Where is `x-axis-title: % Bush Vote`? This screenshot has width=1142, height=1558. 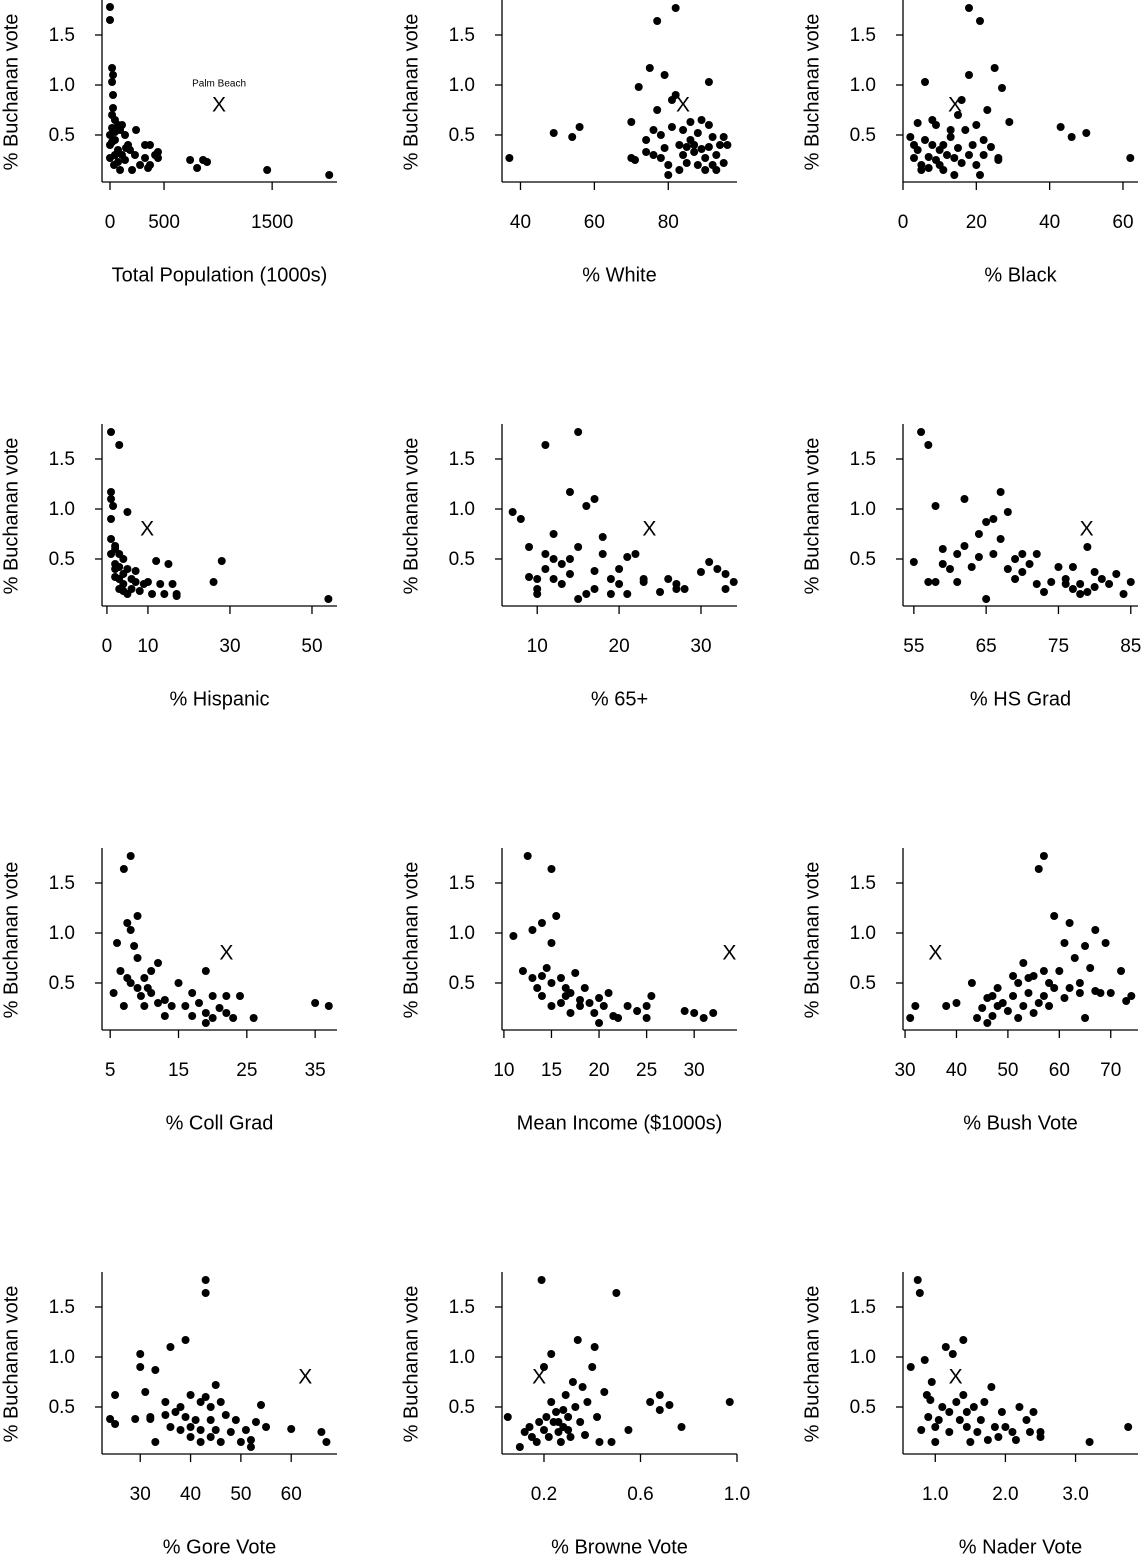 x-axis-title: % Bush Vote is located at coordinates (1020, 1123).